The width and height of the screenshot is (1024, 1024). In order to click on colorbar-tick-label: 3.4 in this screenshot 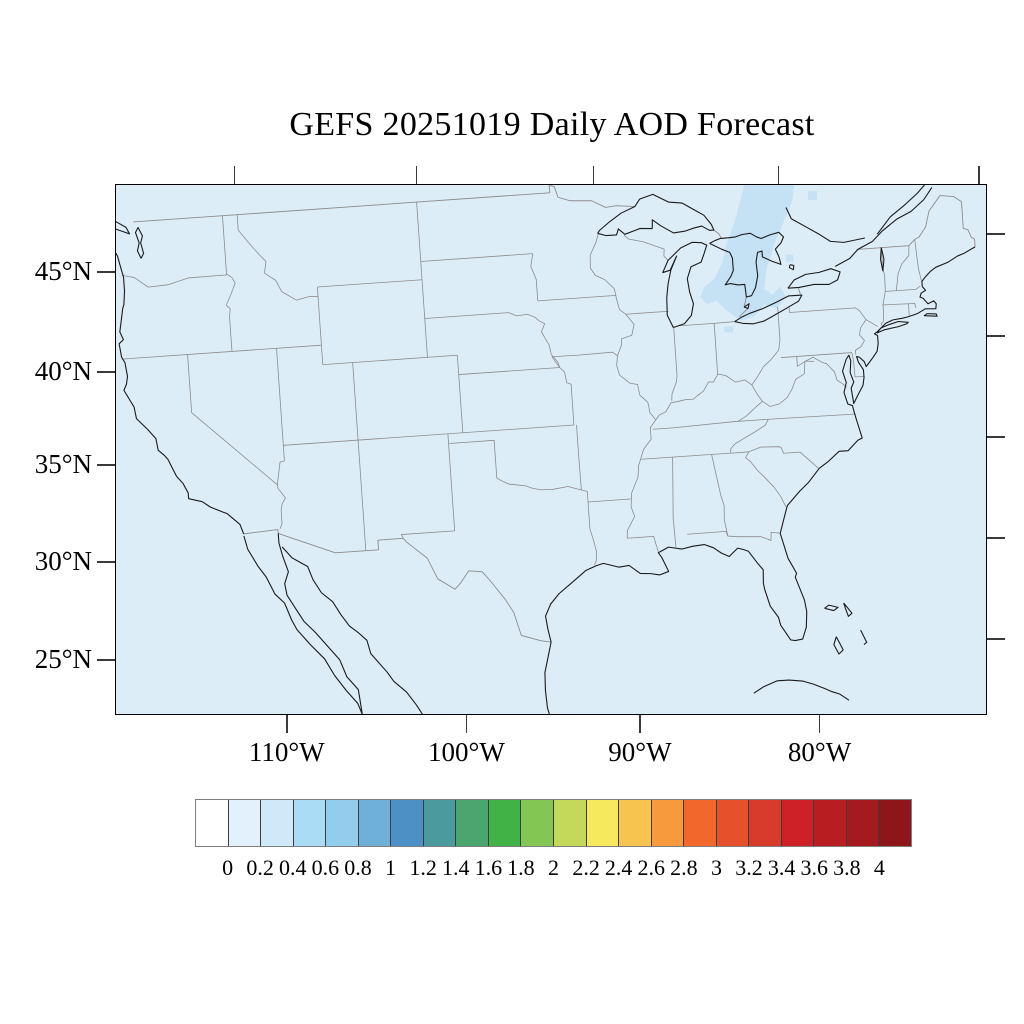, I will do `click(781, 867)`.